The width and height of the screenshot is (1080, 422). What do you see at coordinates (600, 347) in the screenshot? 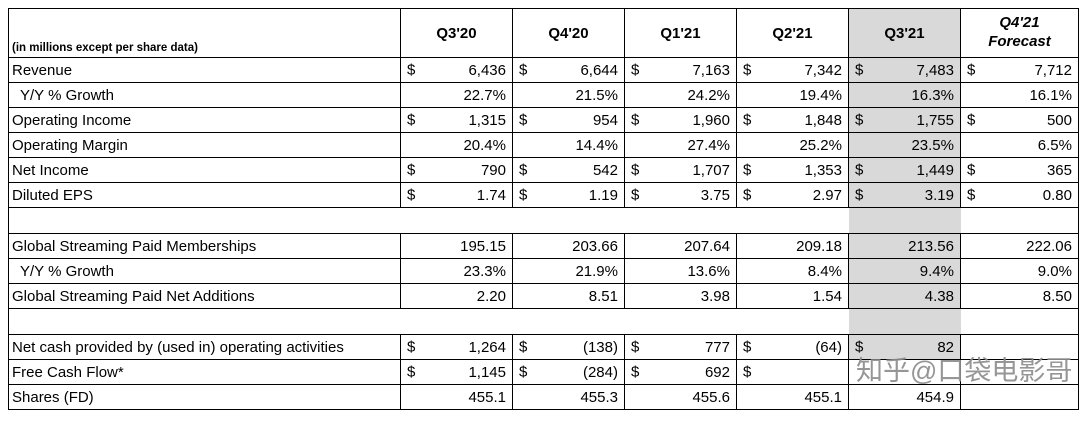
I see `cell-value: (138)` at bounding box center [600, 347].